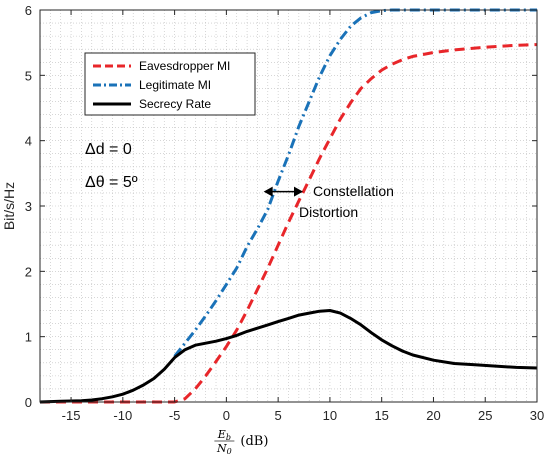 The width and height of the screenshot is (550, 456). Describe the element at coordinates (175, 104) in the screenshot. I see `legend-label: Secrecy Rate` at that location.